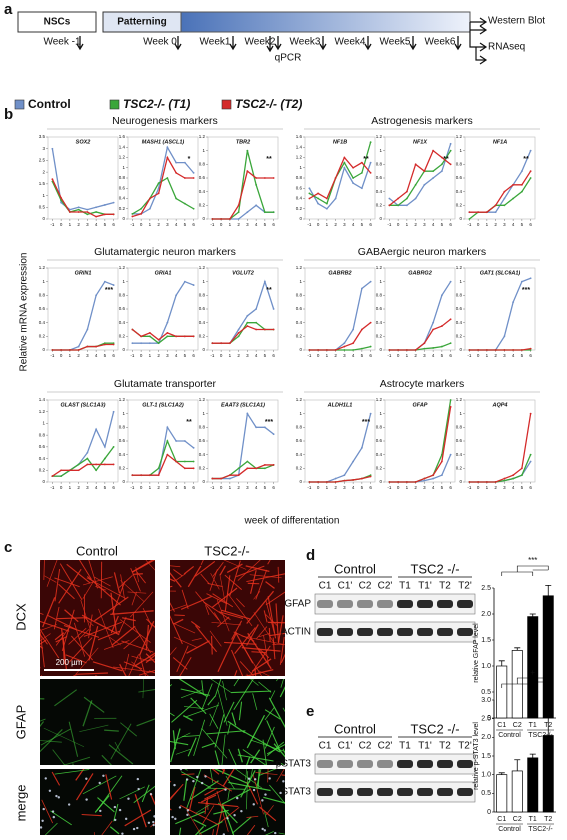 The width and height of the screenshot is (567, 840). Describe the element at coordinates (24, 312) in the screenshot. I see `y-axis-label: Relative mRNA expression` at that location.